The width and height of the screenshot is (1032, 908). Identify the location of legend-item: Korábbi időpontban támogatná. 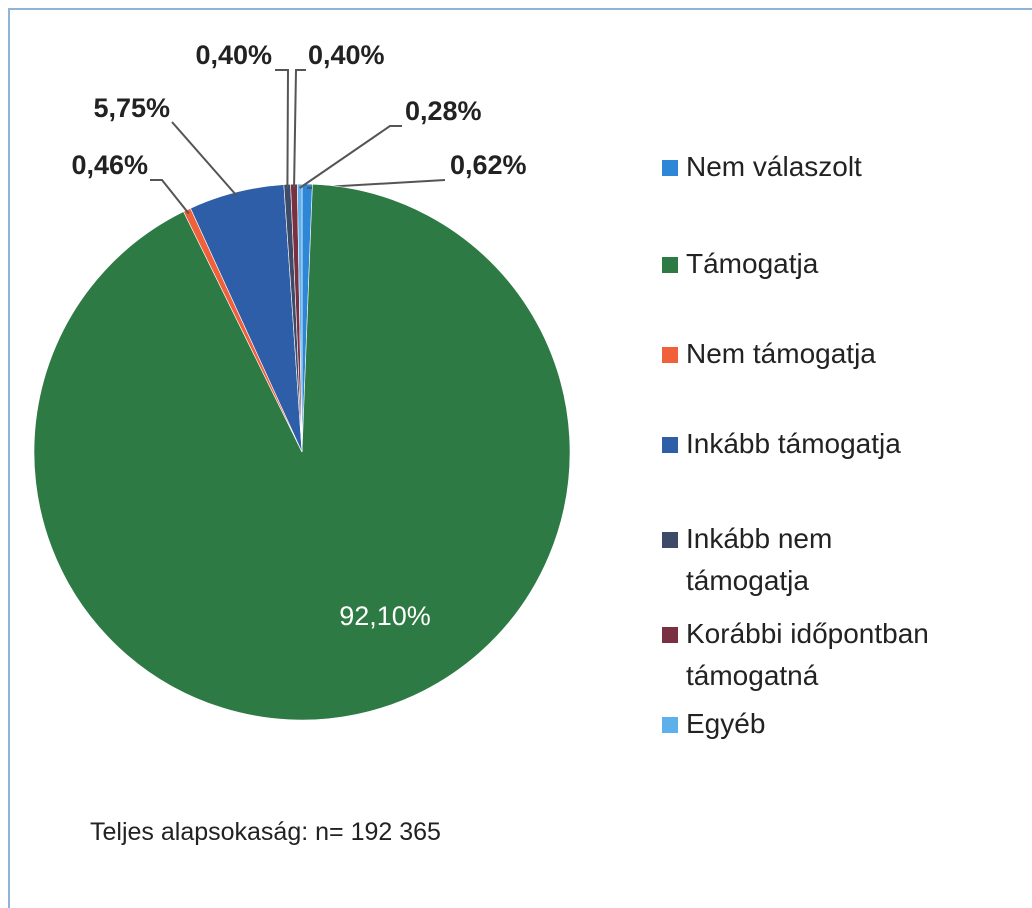
(812, 655).